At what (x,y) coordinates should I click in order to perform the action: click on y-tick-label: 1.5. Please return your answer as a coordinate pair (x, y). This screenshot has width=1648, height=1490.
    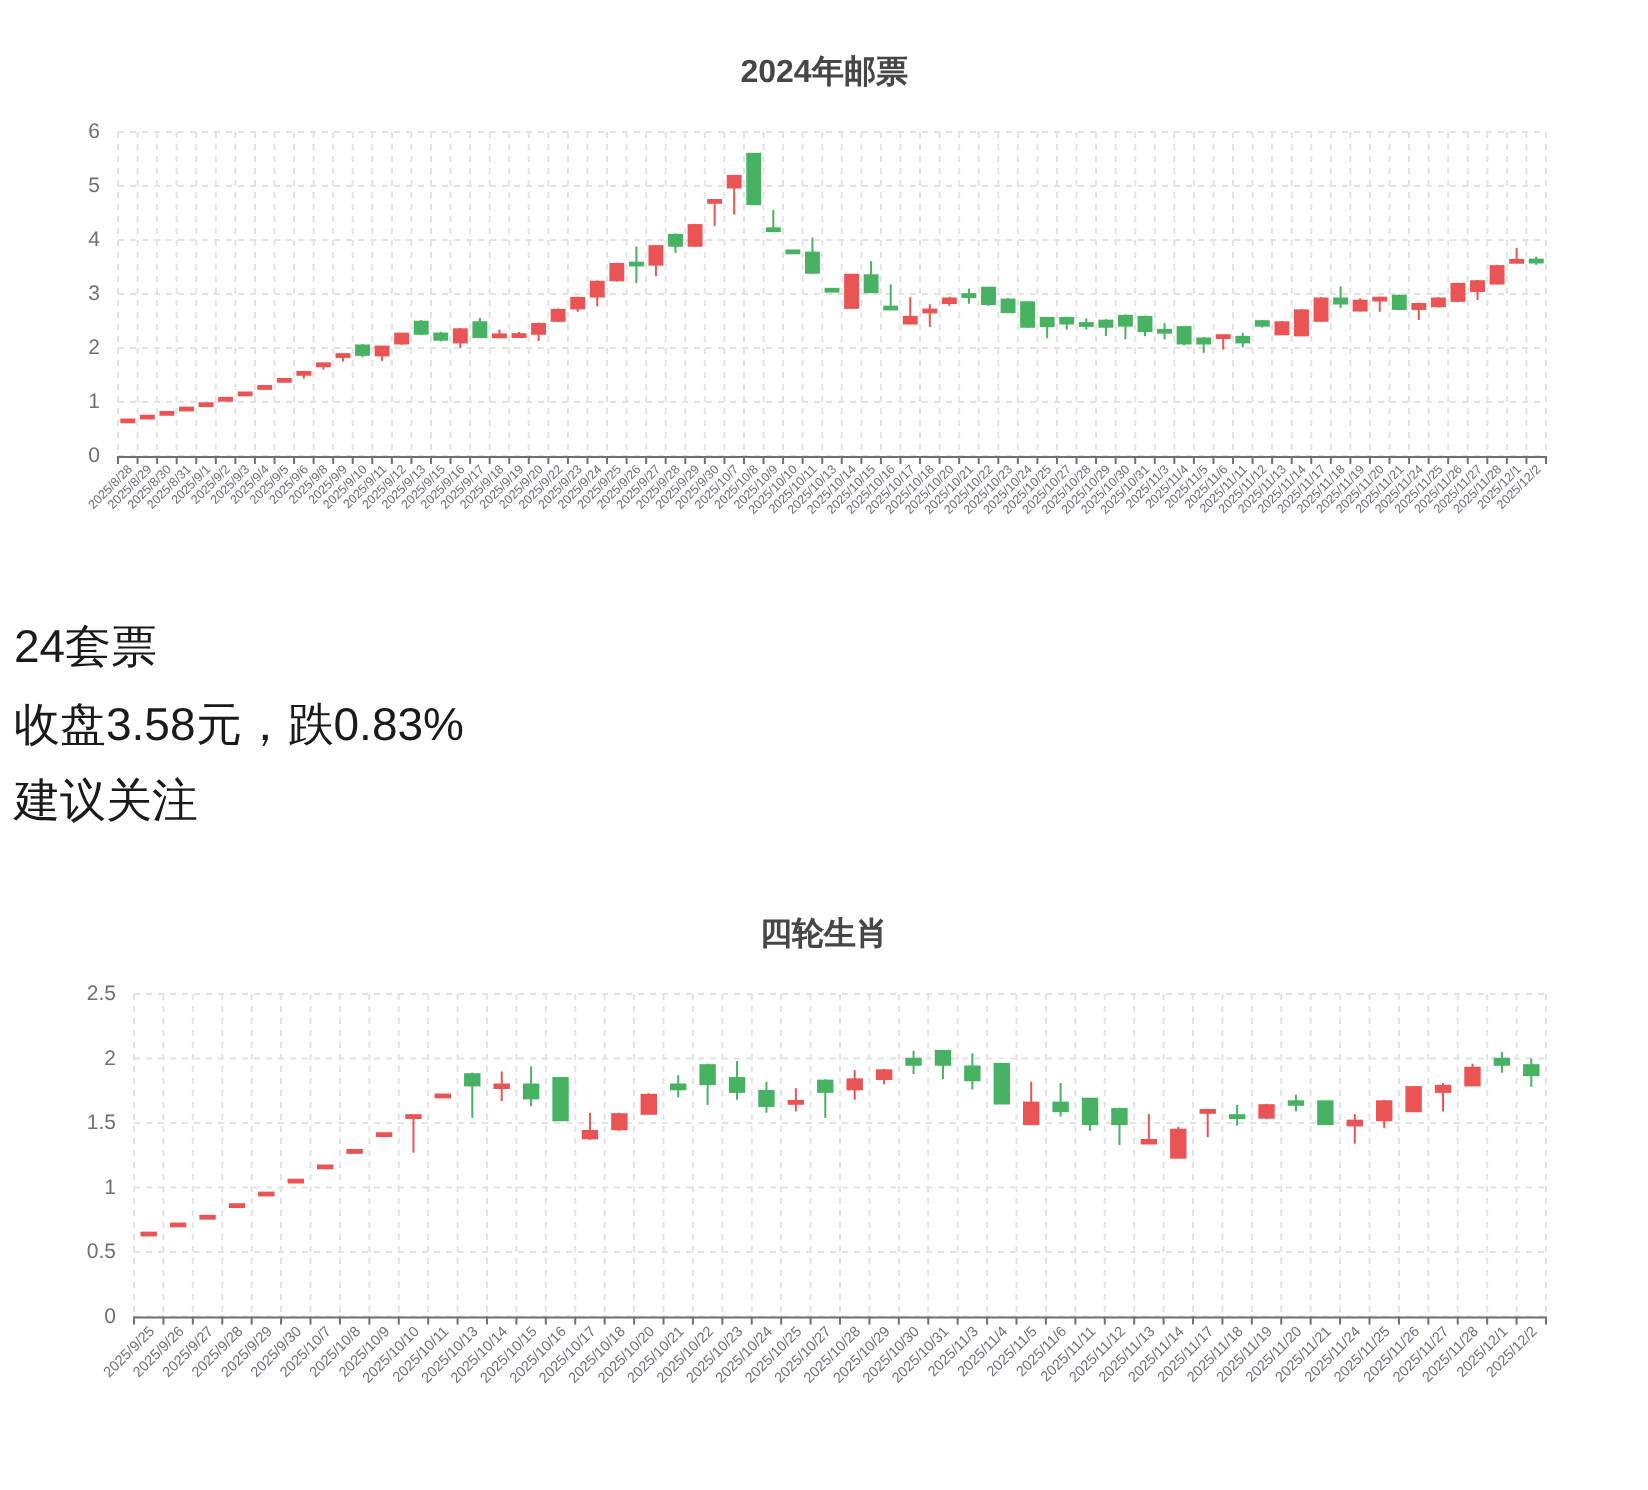
    Looking at the image, I should click on (101, 1123).